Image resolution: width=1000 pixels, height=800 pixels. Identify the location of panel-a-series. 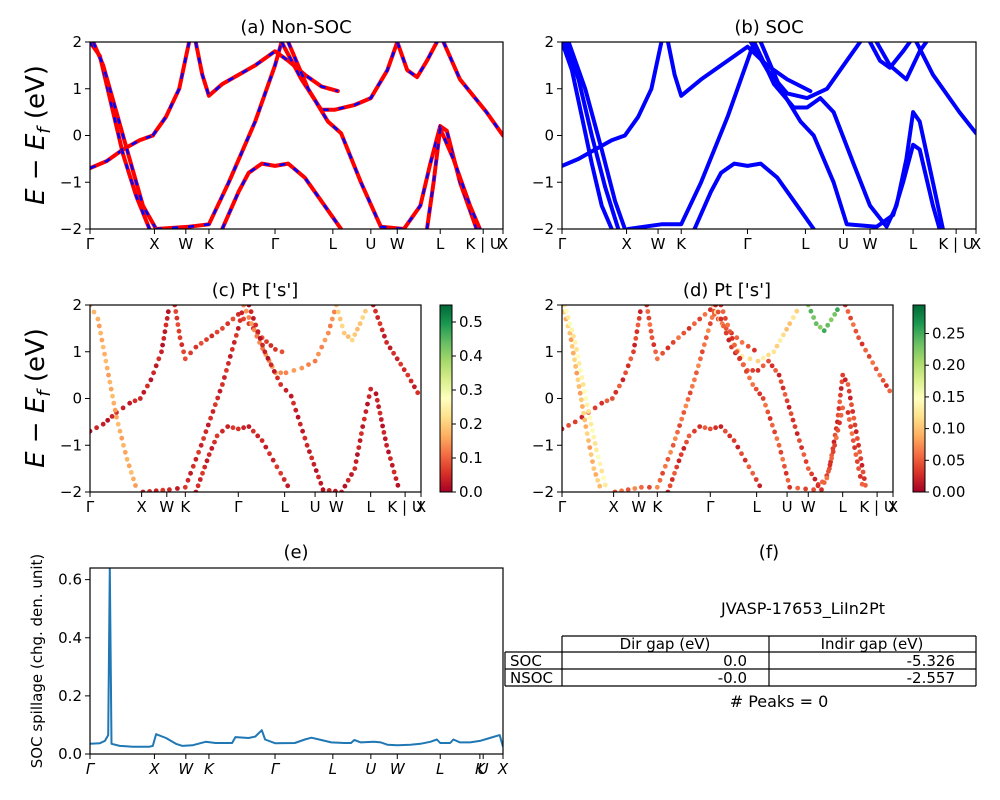
(296, 135).